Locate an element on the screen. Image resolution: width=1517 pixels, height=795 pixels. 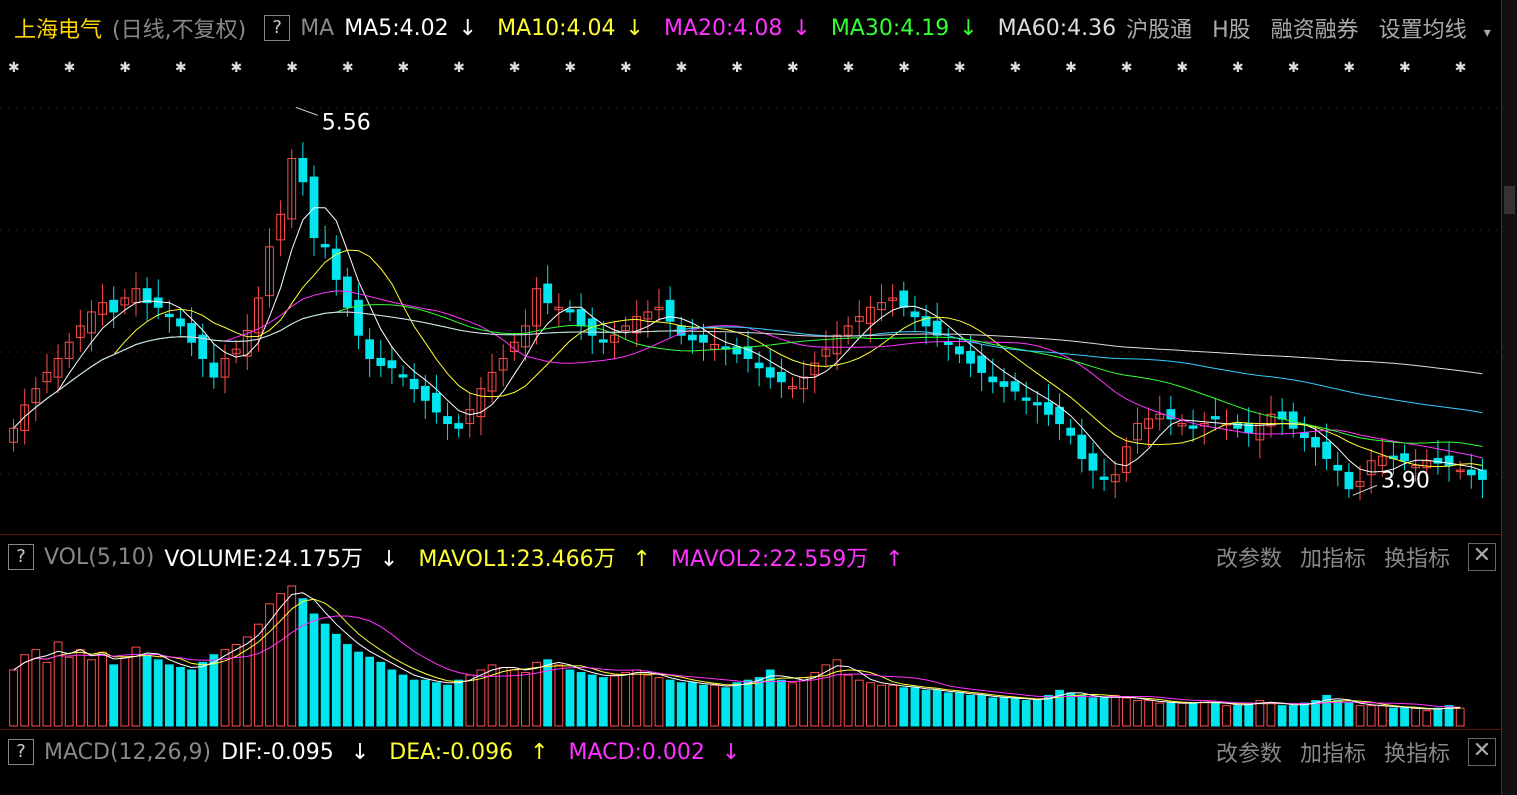
ma10-value: MA10:4.04 ↓ is located at coordinates (570, 28).